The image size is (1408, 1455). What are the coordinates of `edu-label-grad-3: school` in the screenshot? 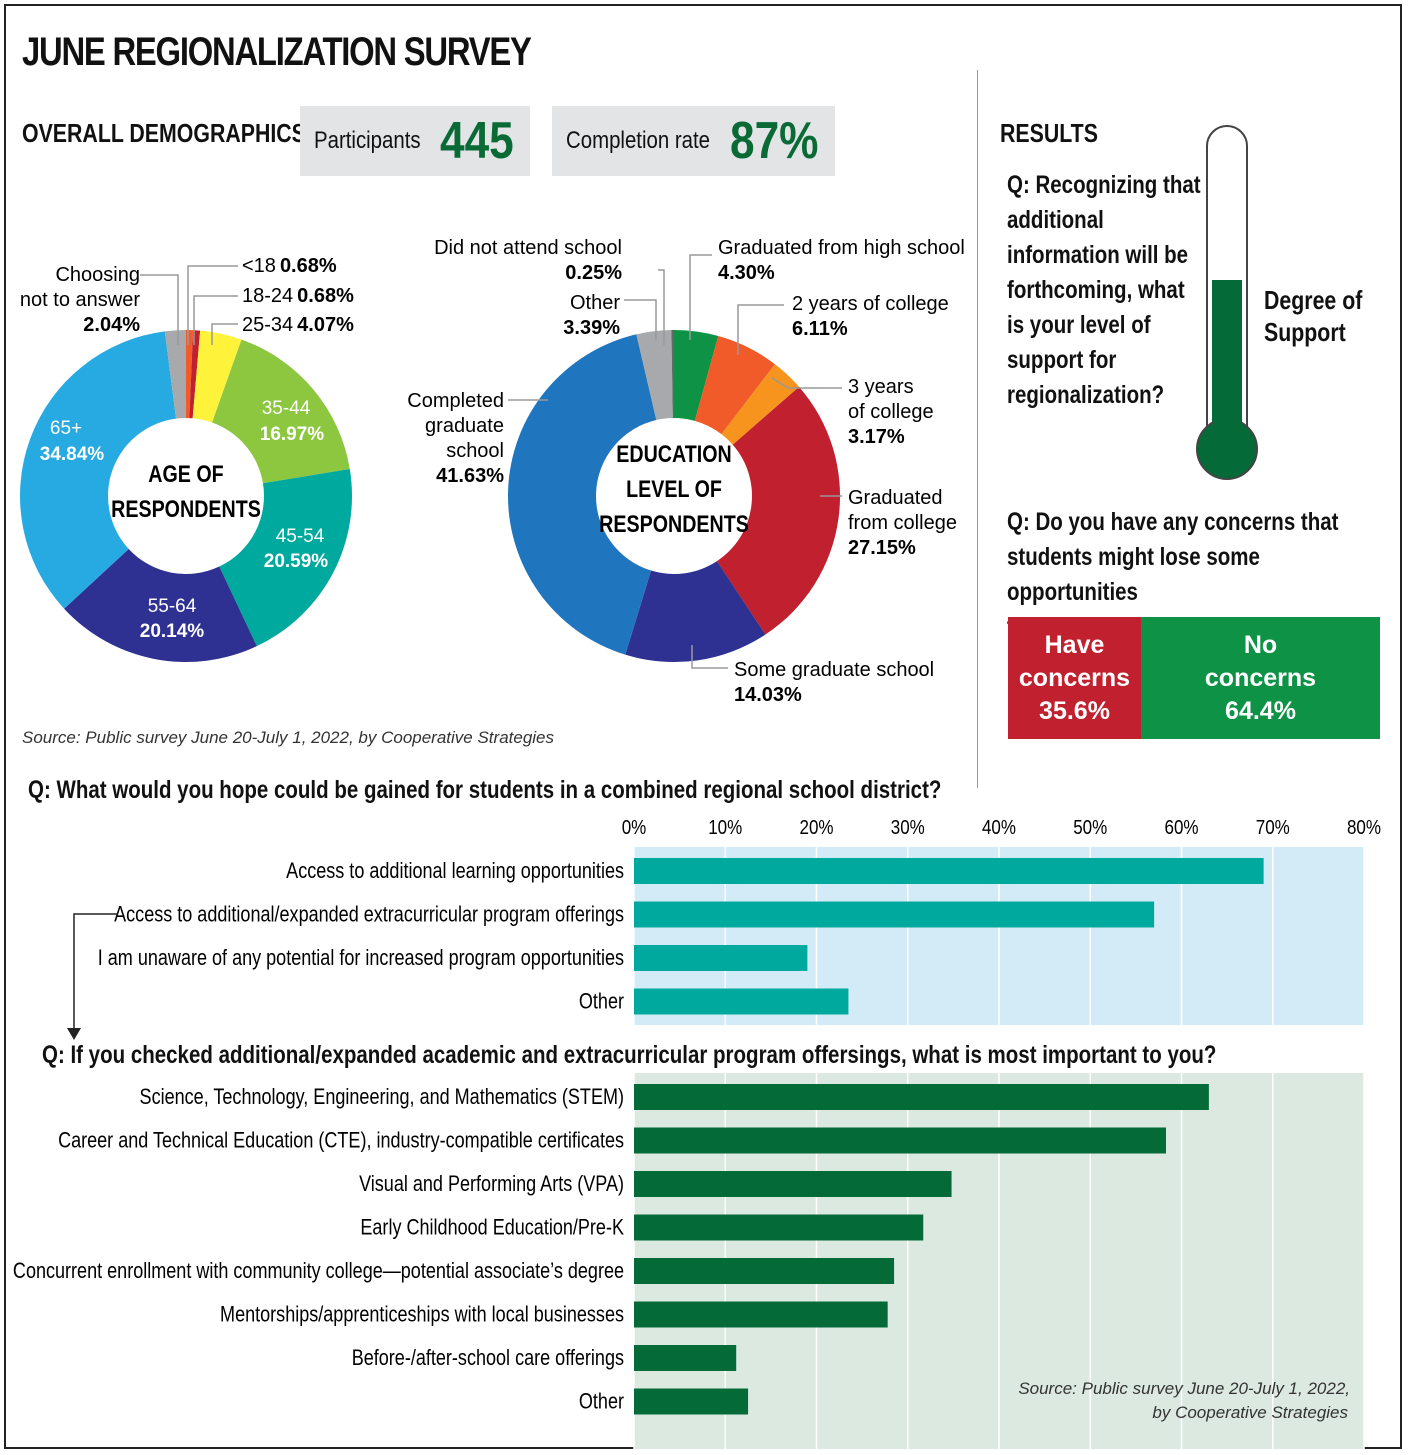 It's located at (475, 451).